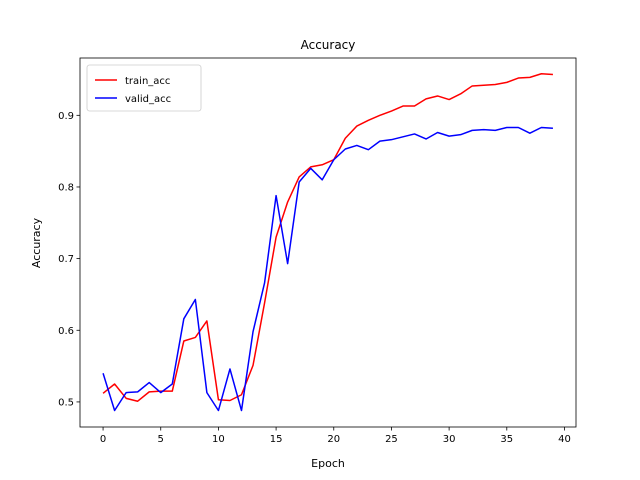 The width and height of the screenshot is (640, 480). I want to click on chart-title: Accuracy, so click(328, 45).